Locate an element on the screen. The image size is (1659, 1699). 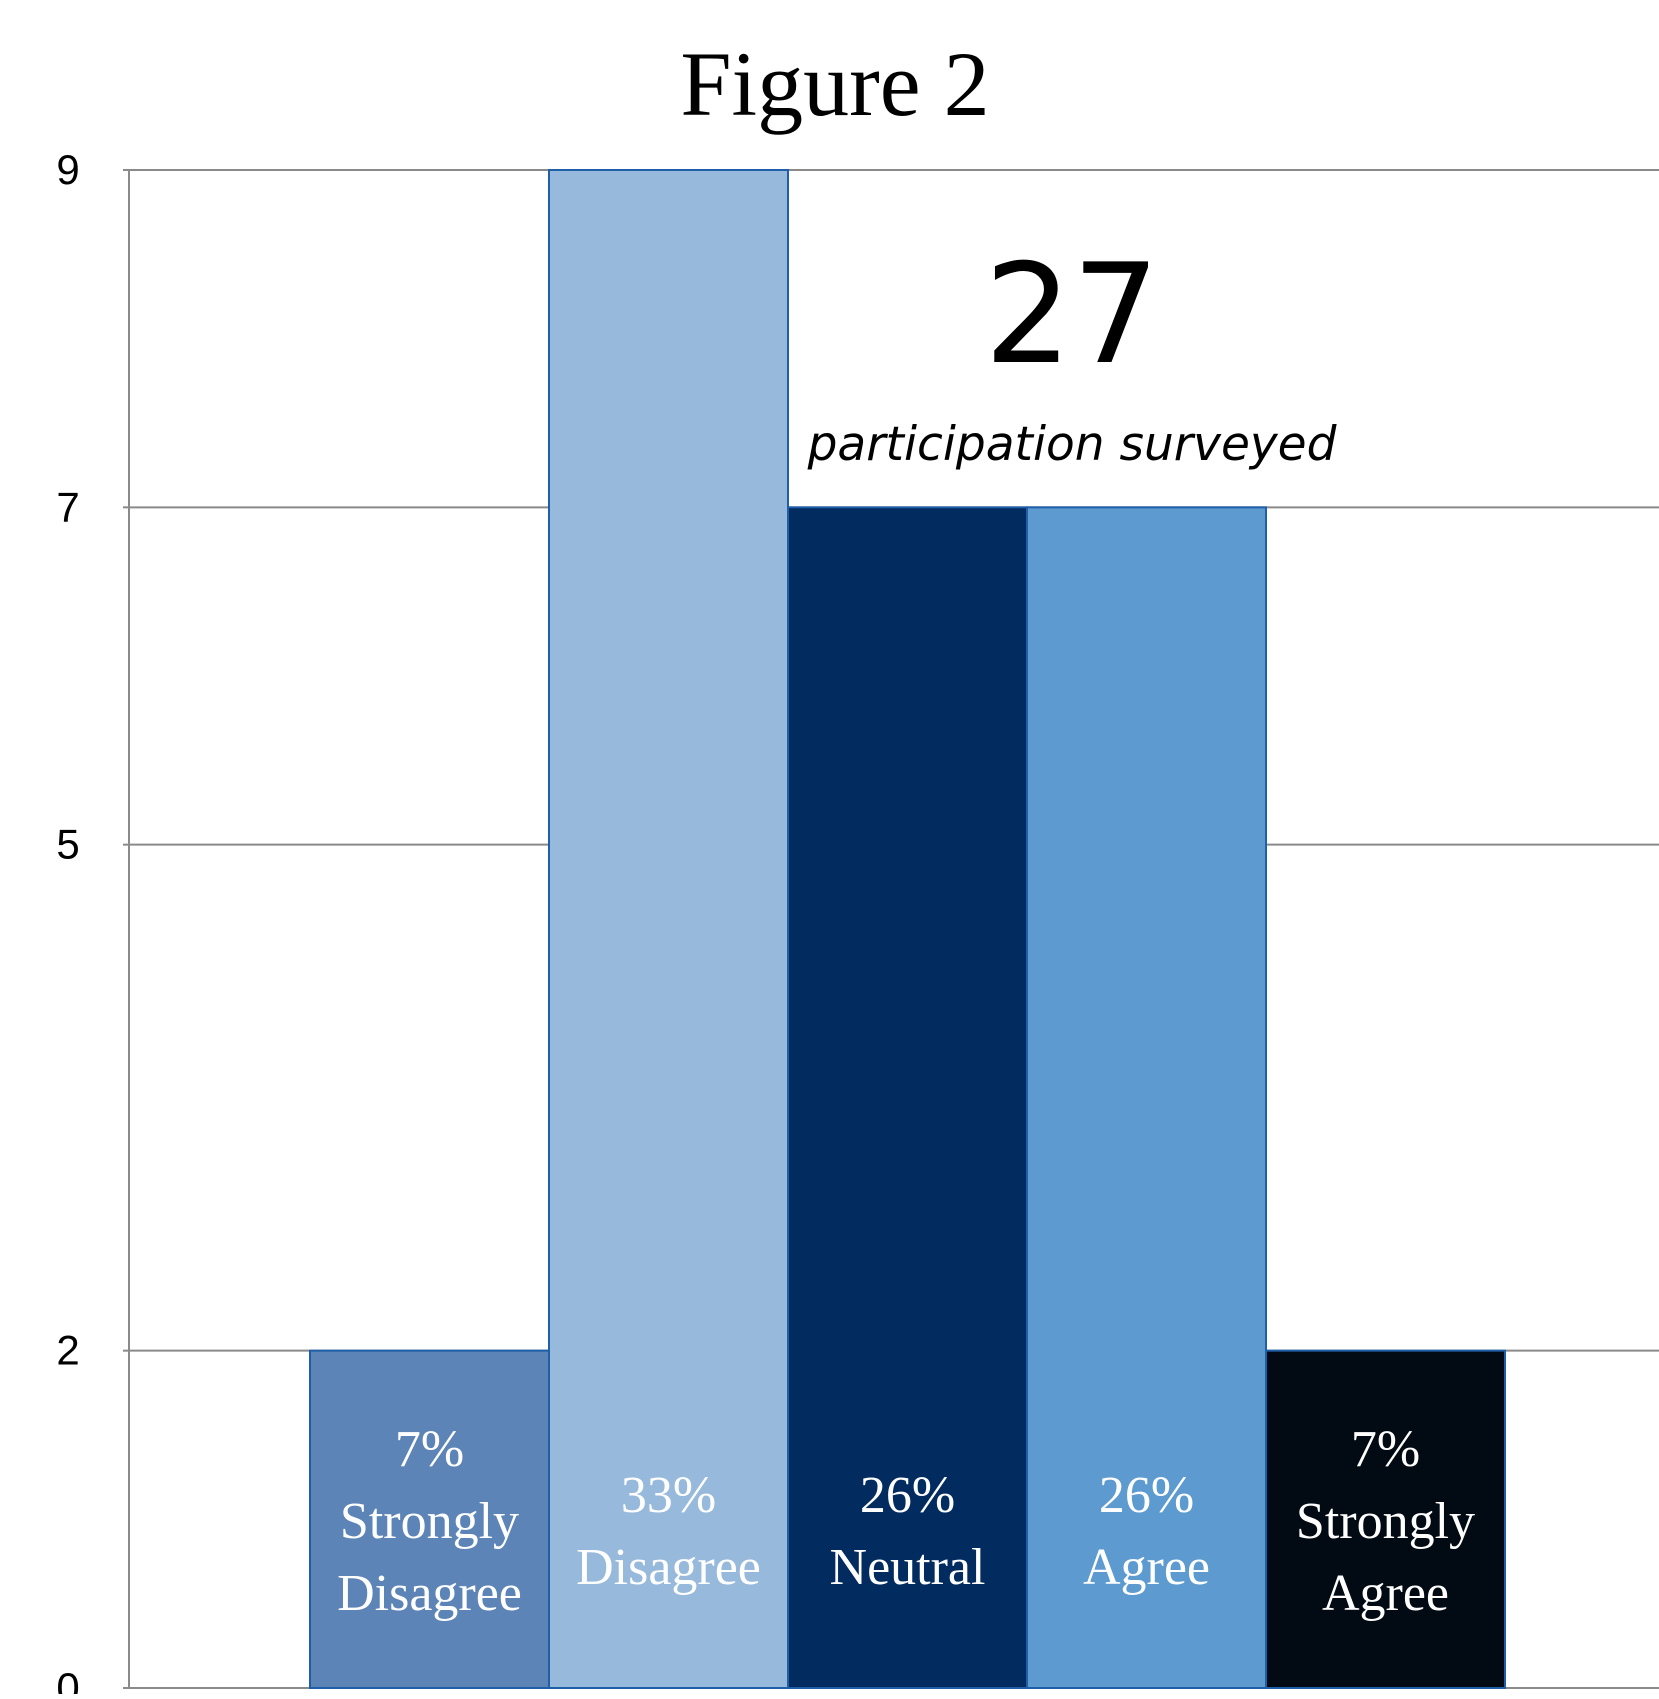
bar-strongly-agree is located at coordinates (1385, 1519).